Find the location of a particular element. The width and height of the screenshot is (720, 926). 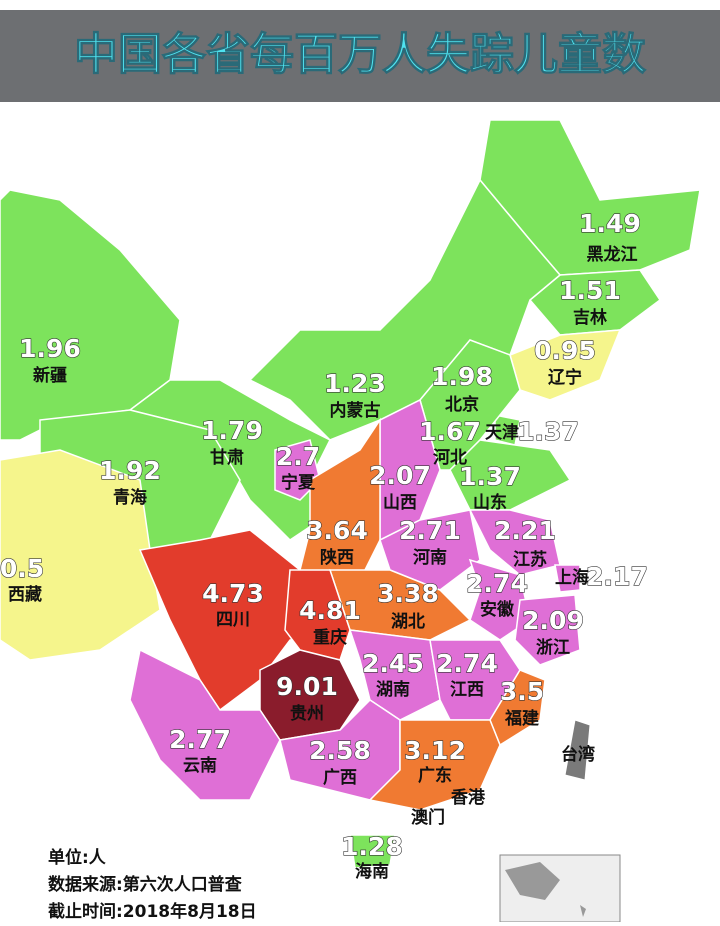

inset-shape is located at coordinates (545, 889).